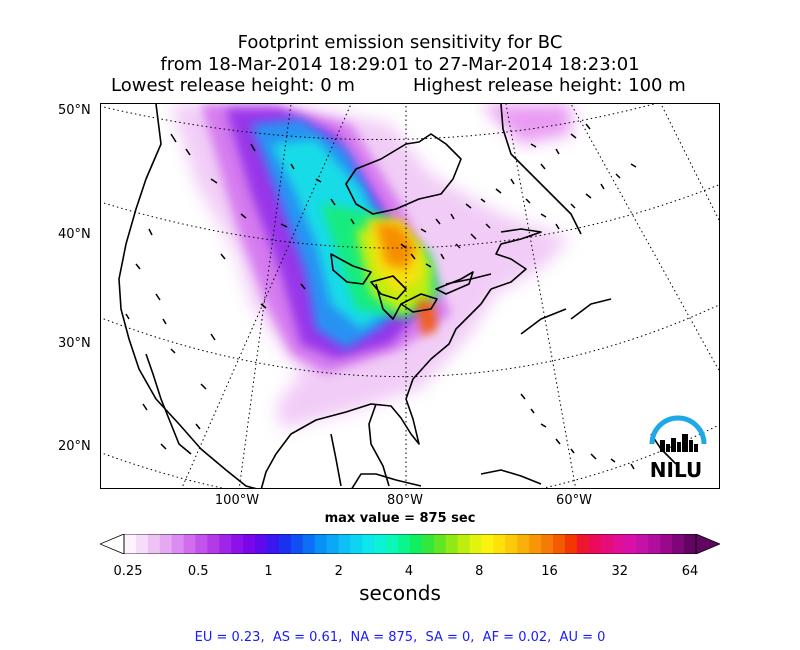 The height and width of the screenshot is (650, 800). What do you see at coordinates (409, 571) in the screenshot?
I see `colorbar-tick-label: 4` at bounding box center [409, 571].